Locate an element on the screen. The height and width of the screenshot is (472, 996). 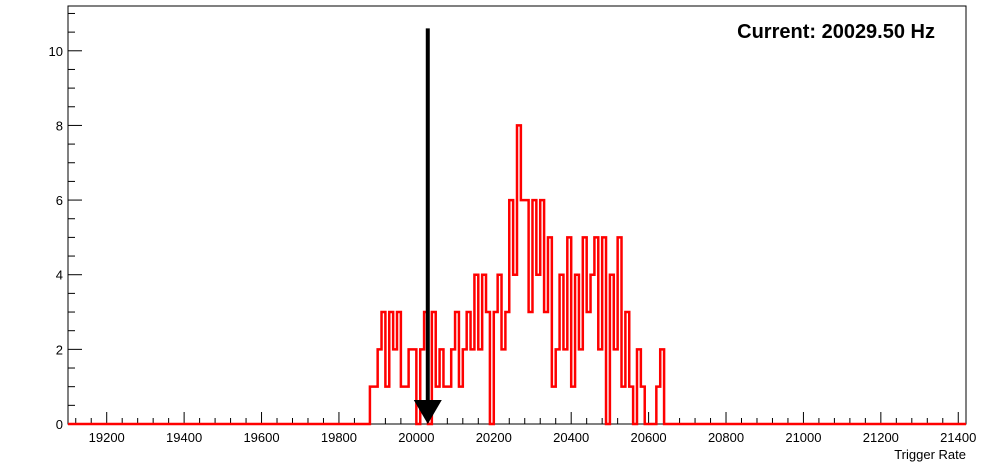
x-tick-label: 20400 is located at coordinates (571, 437).